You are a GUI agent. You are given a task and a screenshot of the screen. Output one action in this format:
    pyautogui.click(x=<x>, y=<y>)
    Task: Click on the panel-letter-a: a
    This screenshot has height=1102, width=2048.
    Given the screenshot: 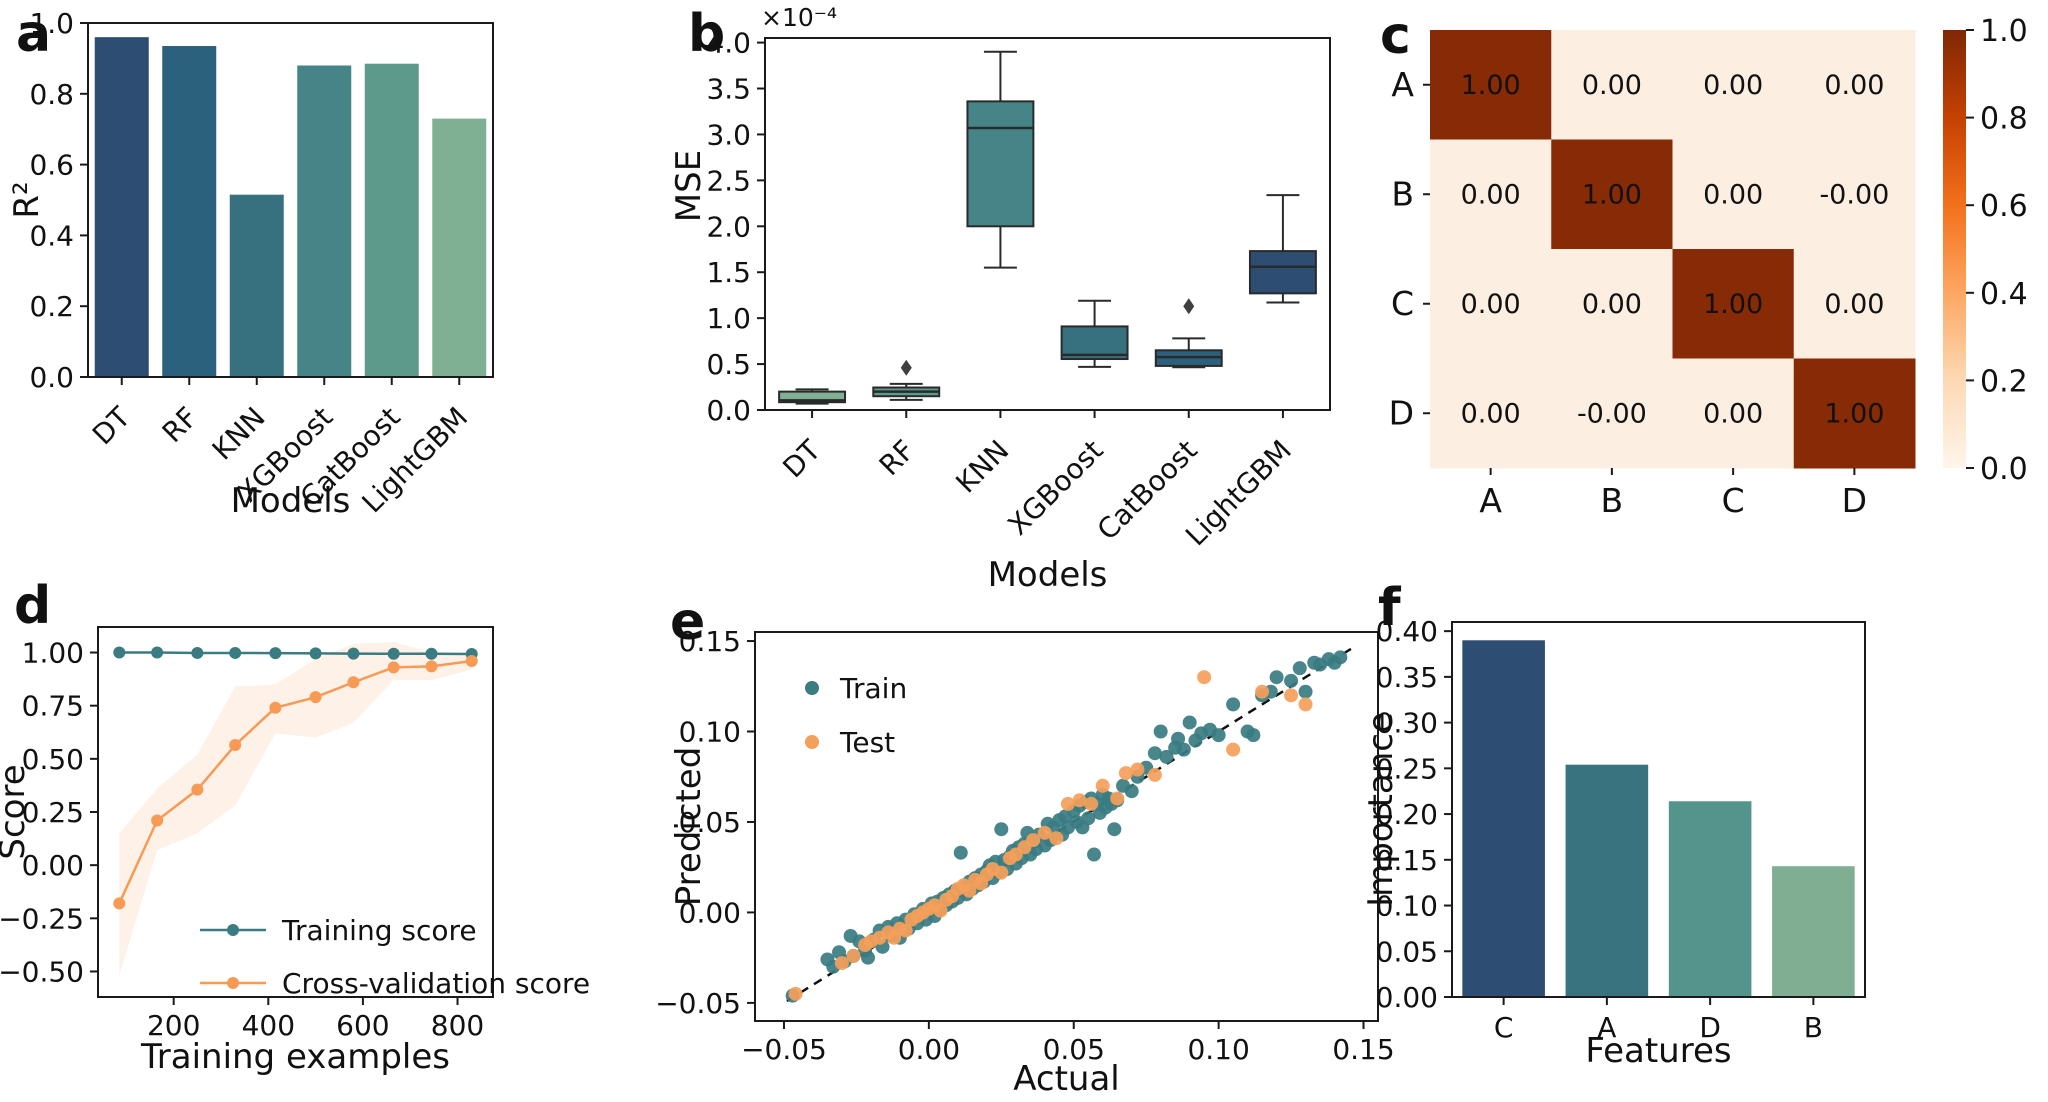 What is the action you would take?
    pyautogui.click(x=34, y=34)
    